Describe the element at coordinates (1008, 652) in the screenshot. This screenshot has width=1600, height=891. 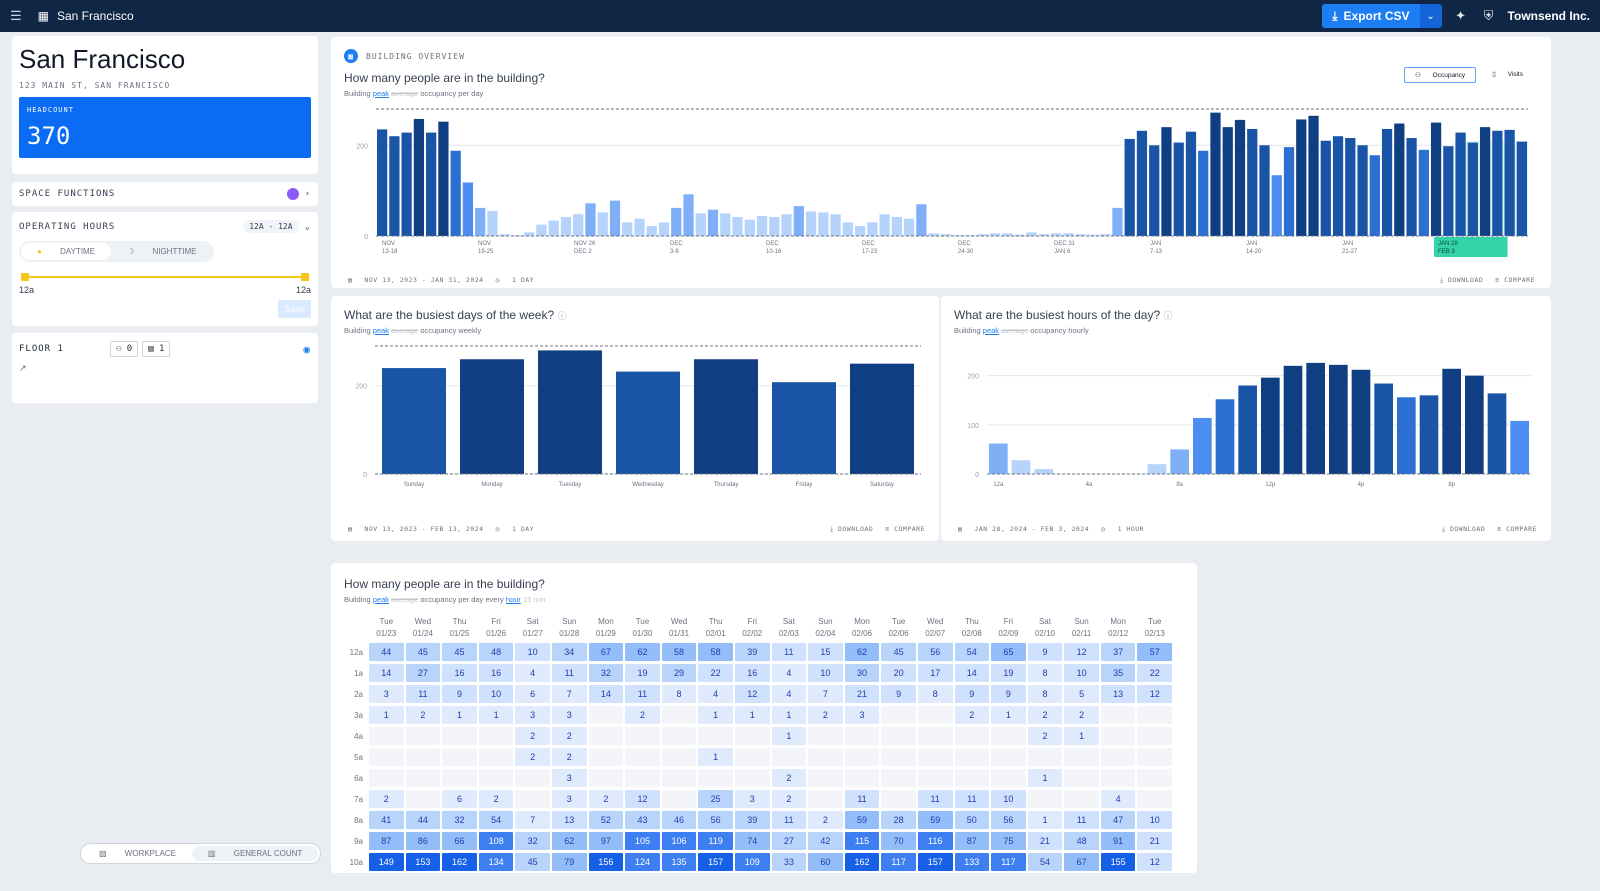
I see `heatmap-cell: 65` at that location.